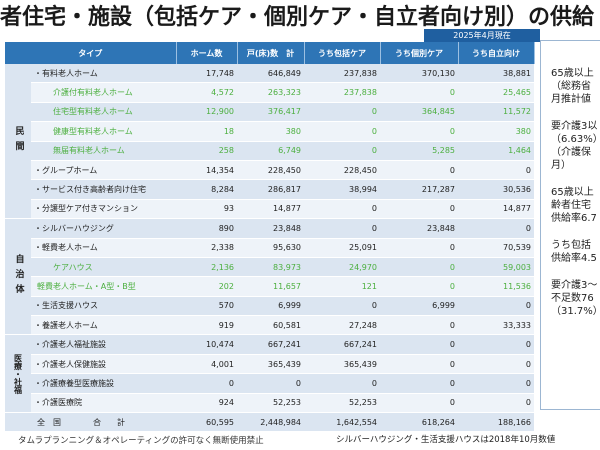 The width and height of the screenshot is (600, 450). I want to click on table-row: ケアハウス 2,136 83,973 24,970 0 59,003, so click(269, 267).